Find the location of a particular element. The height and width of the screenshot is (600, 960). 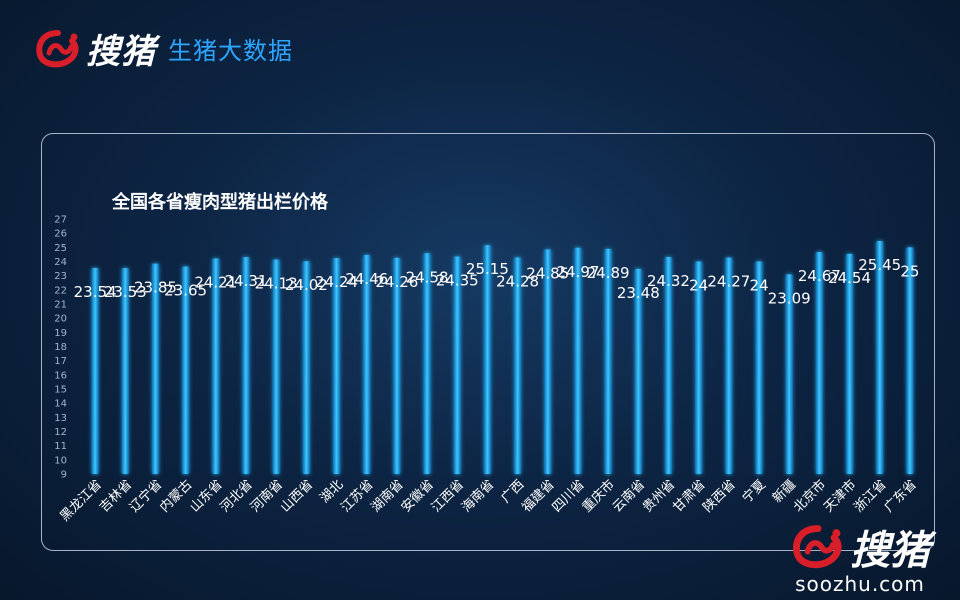

y-tick-label: 27 is located at coordinates (60, 220).